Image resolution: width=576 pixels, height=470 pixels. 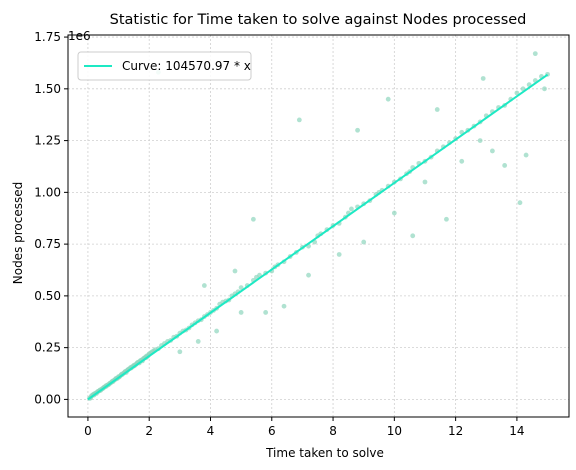 What do you see at coordinates (149, 431) in the screenshot?
I see `x-tick-label: 2` at bounding box center [149, 431].